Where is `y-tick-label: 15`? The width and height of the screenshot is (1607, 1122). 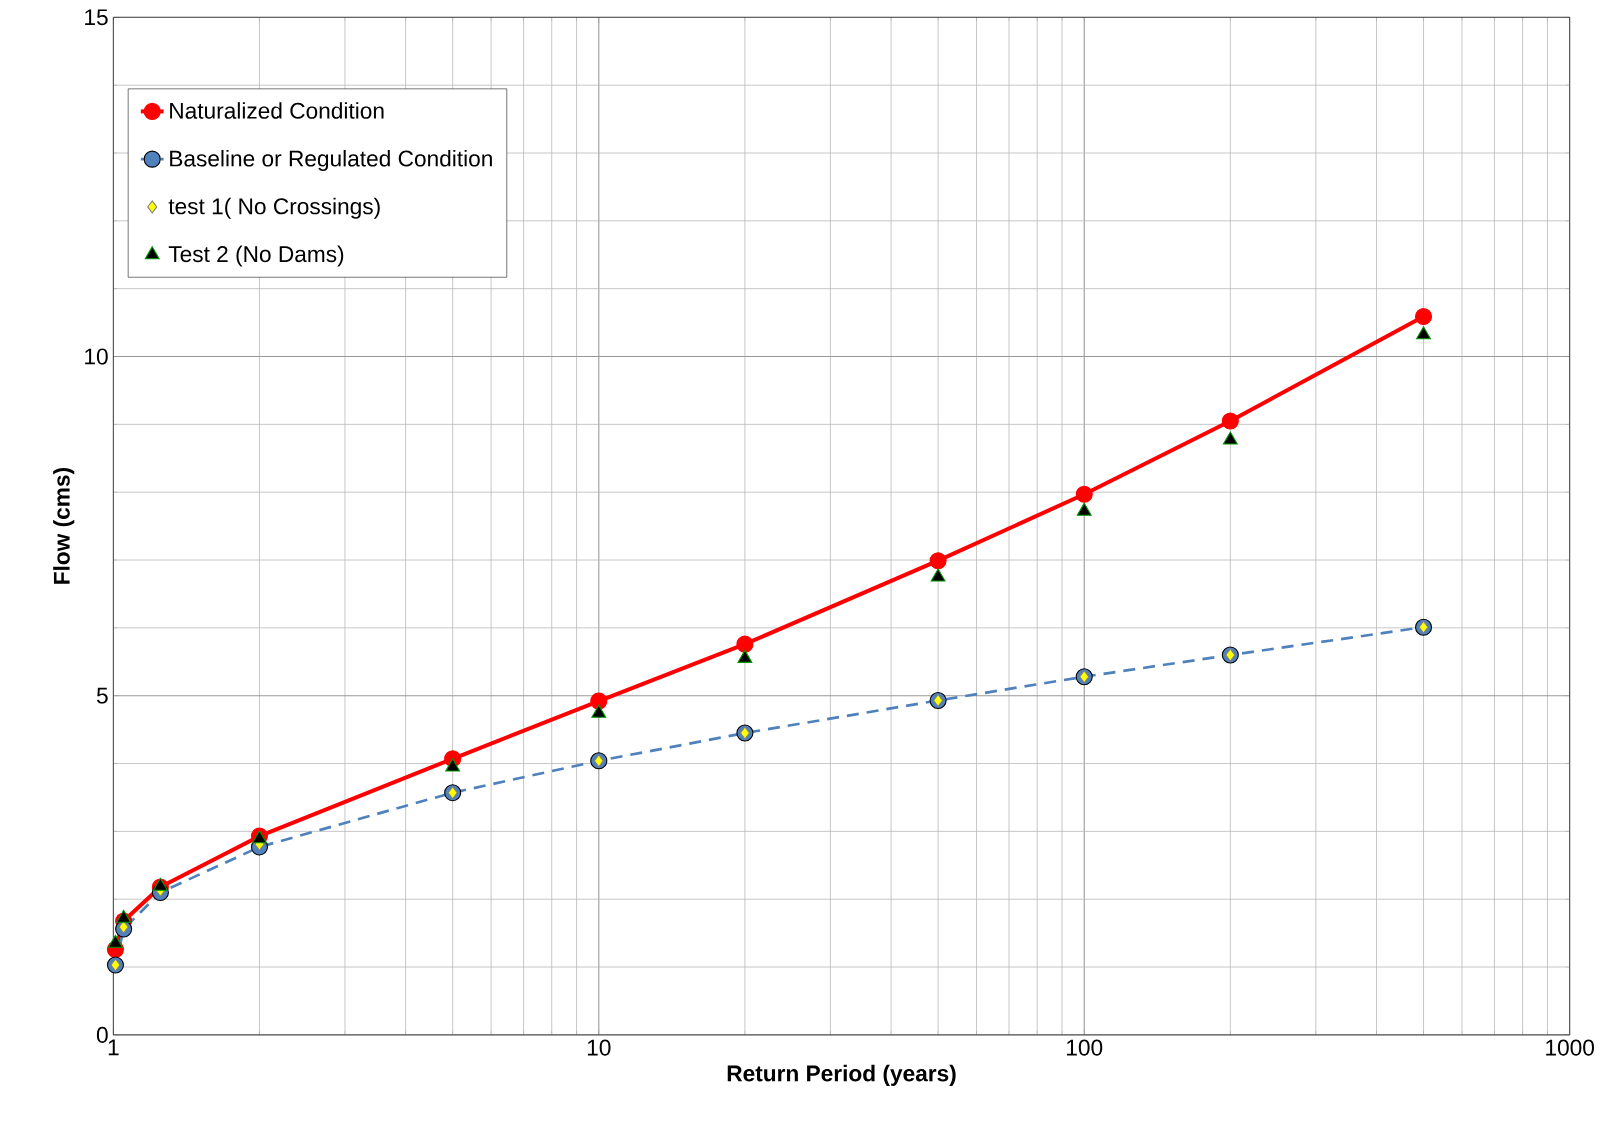 y-tick-label: 15 is located at coordinates (96, 17).